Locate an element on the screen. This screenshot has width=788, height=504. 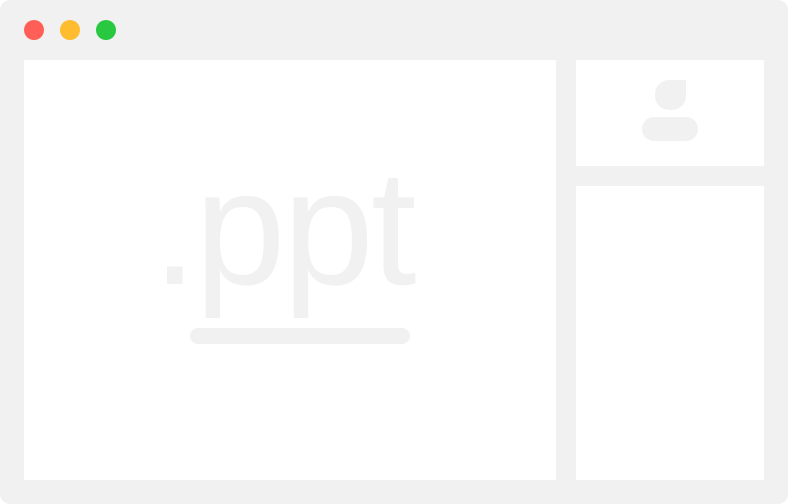
file-extension-label: .ppt is located at coordinates (284, 227).